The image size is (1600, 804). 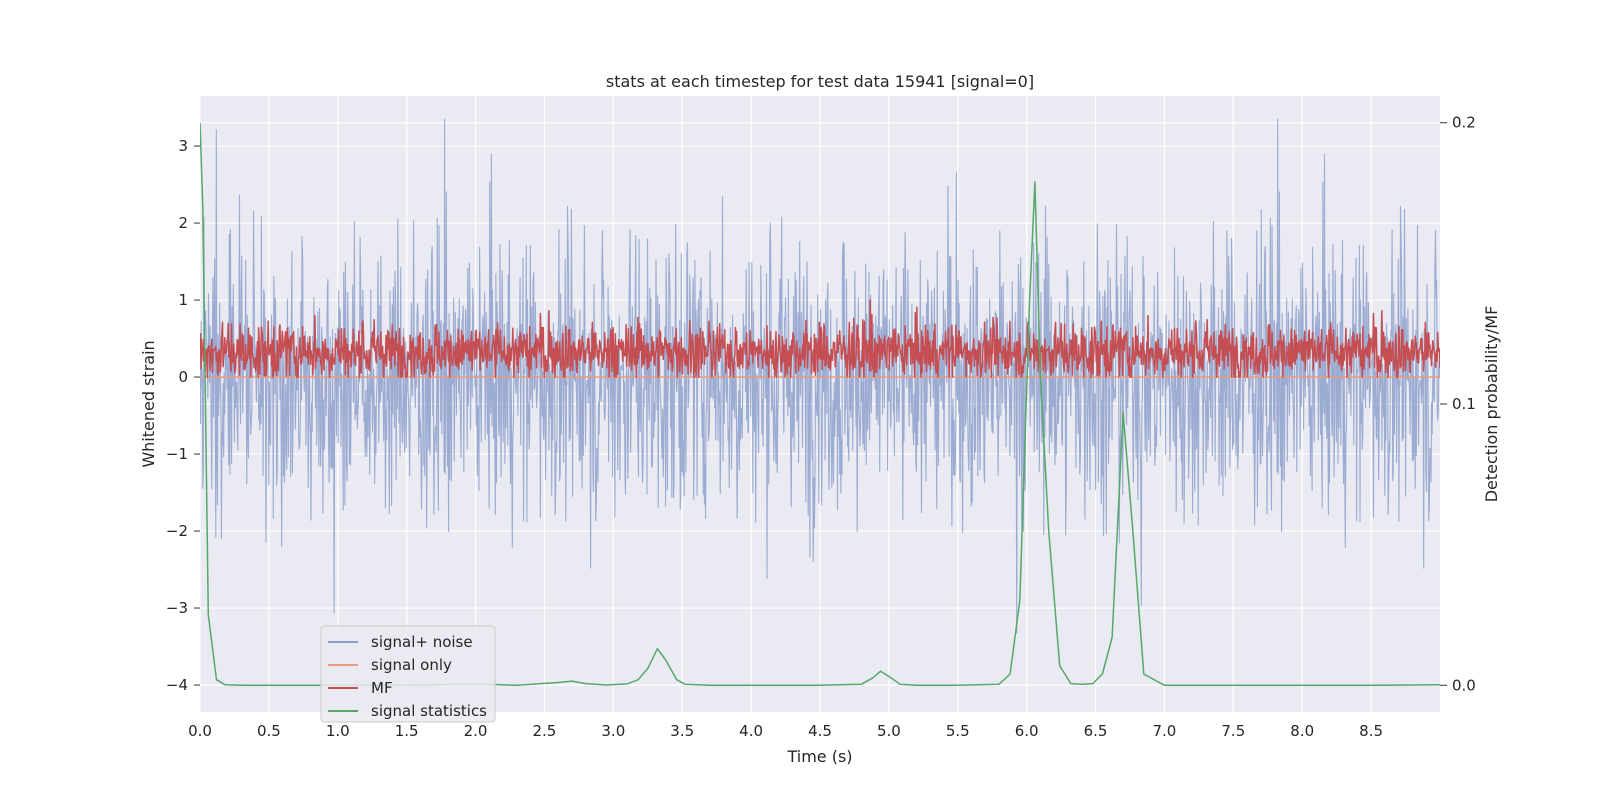 I want to click on legend-box, so click(x=408, y=674).